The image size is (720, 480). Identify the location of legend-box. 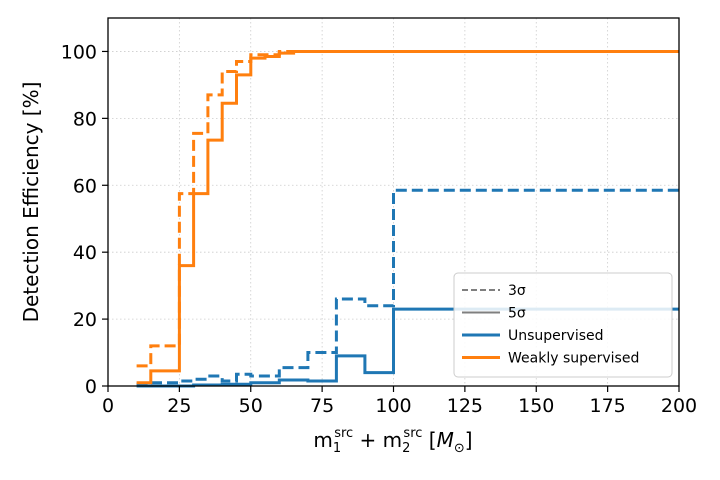
(563, 325).